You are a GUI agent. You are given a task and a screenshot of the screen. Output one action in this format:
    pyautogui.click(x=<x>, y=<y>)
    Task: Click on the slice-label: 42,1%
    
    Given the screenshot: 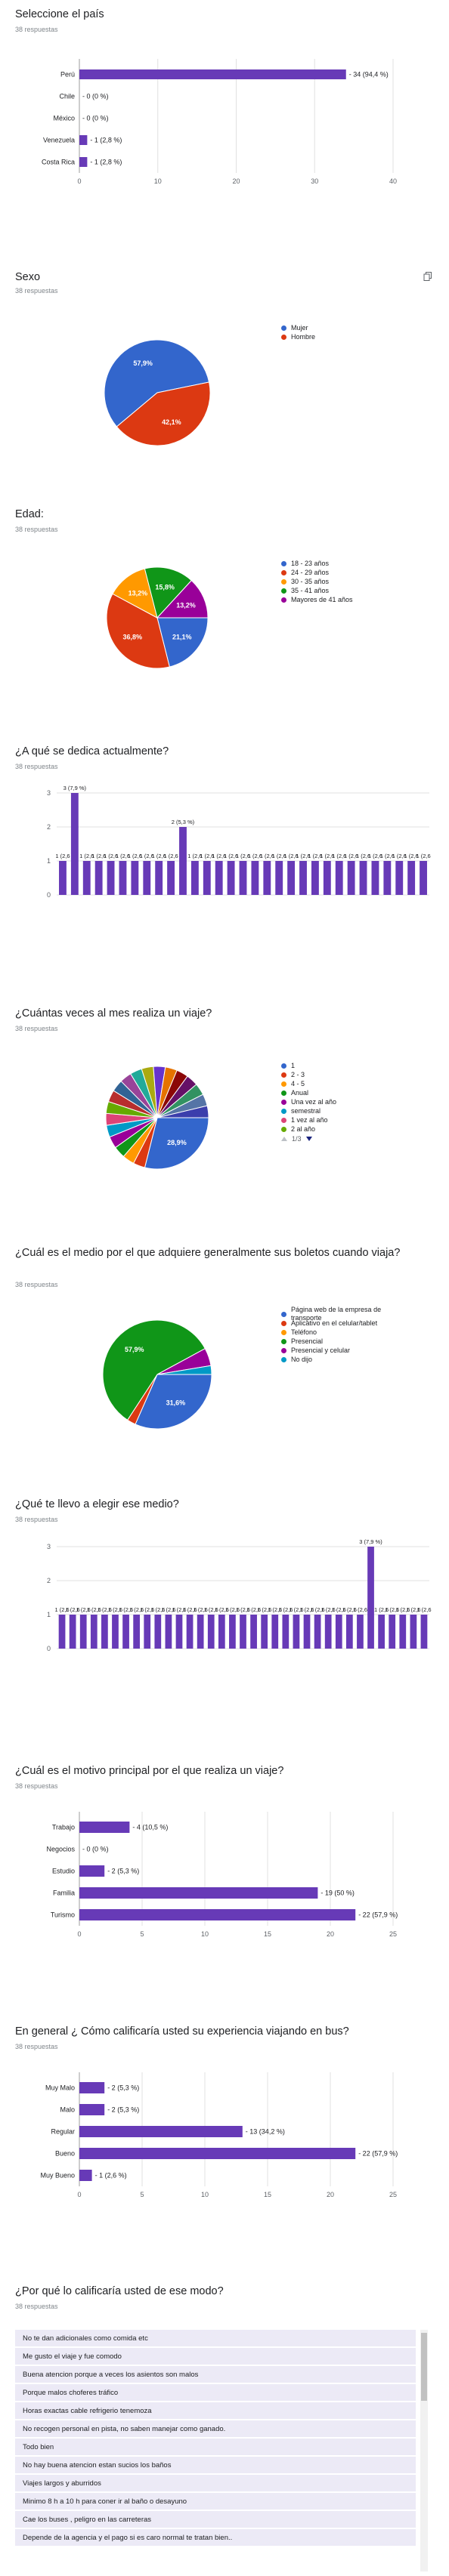 What is the action you would take?
    pyautogui.click(x=171, y=422)
    